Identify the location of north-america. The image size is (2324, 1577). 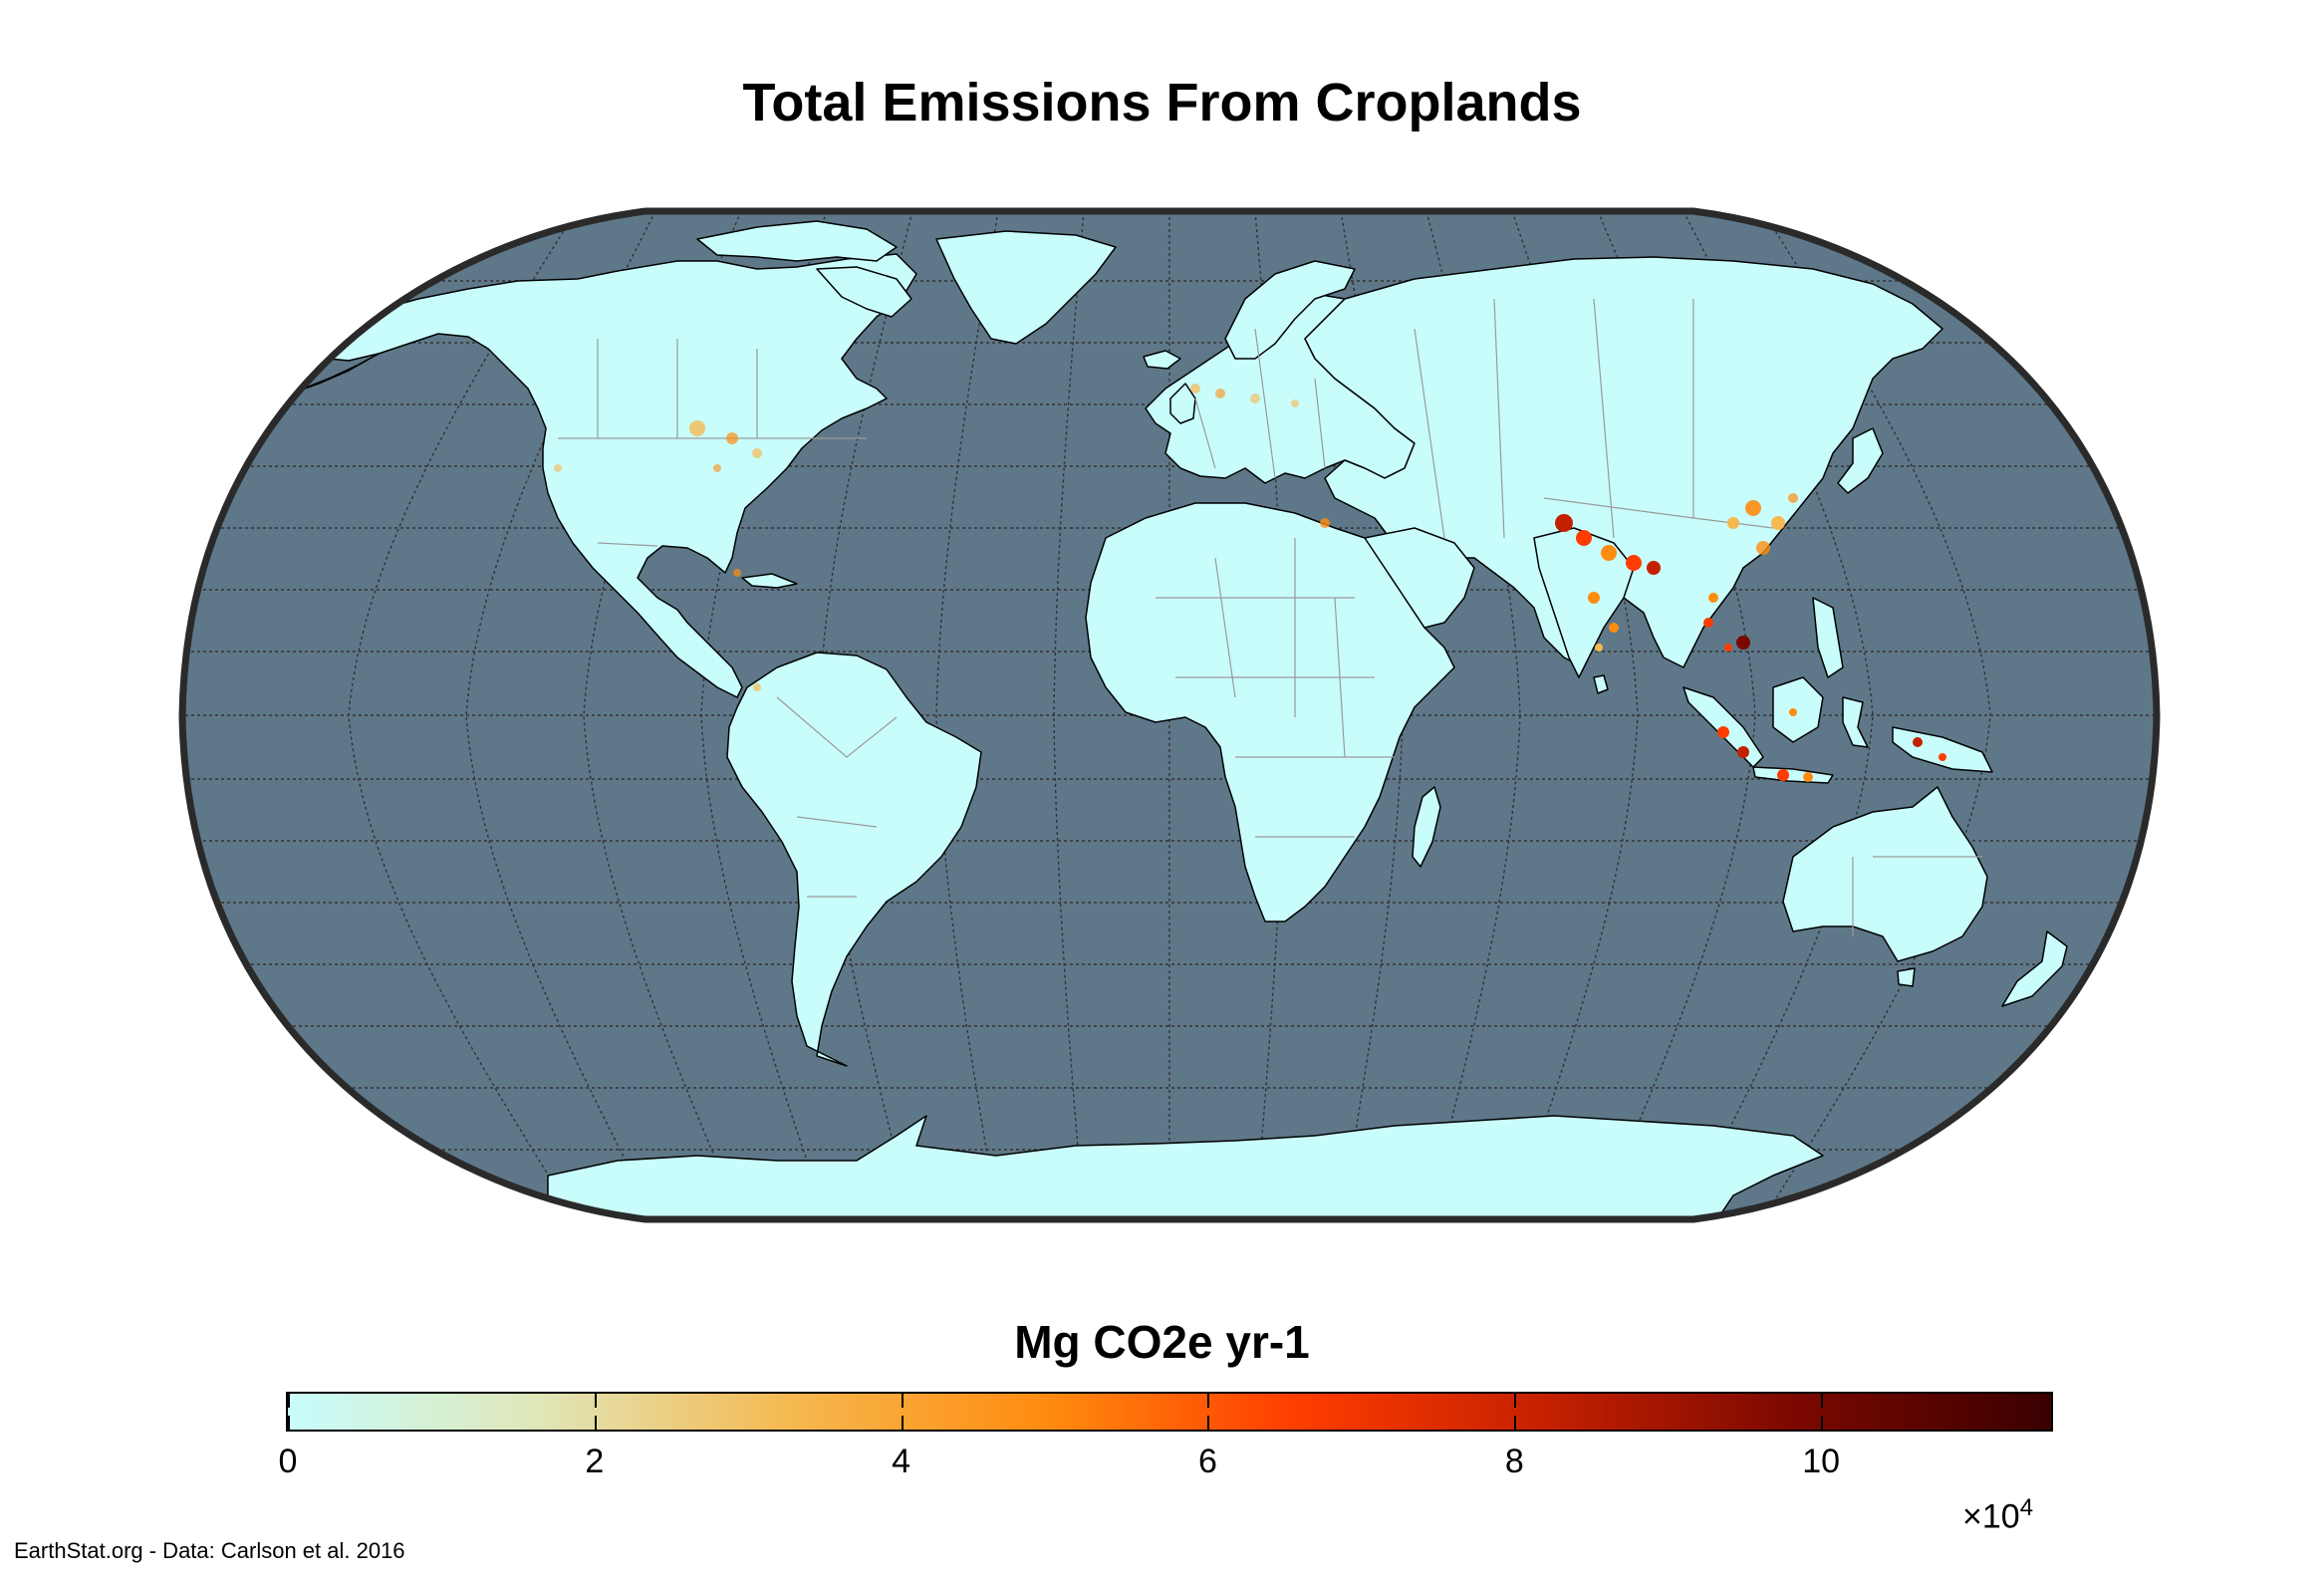
(623, 476).